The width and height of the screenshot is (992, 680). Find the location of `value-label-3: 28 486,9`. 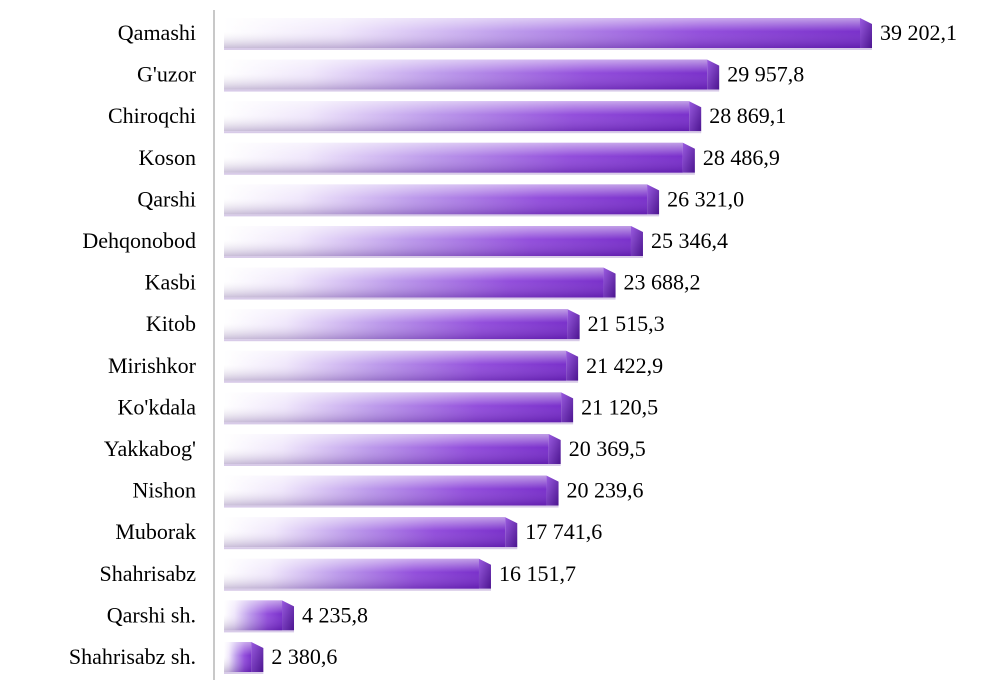

value-label-3: 28 486,9 is located at coordinates (741, 157).